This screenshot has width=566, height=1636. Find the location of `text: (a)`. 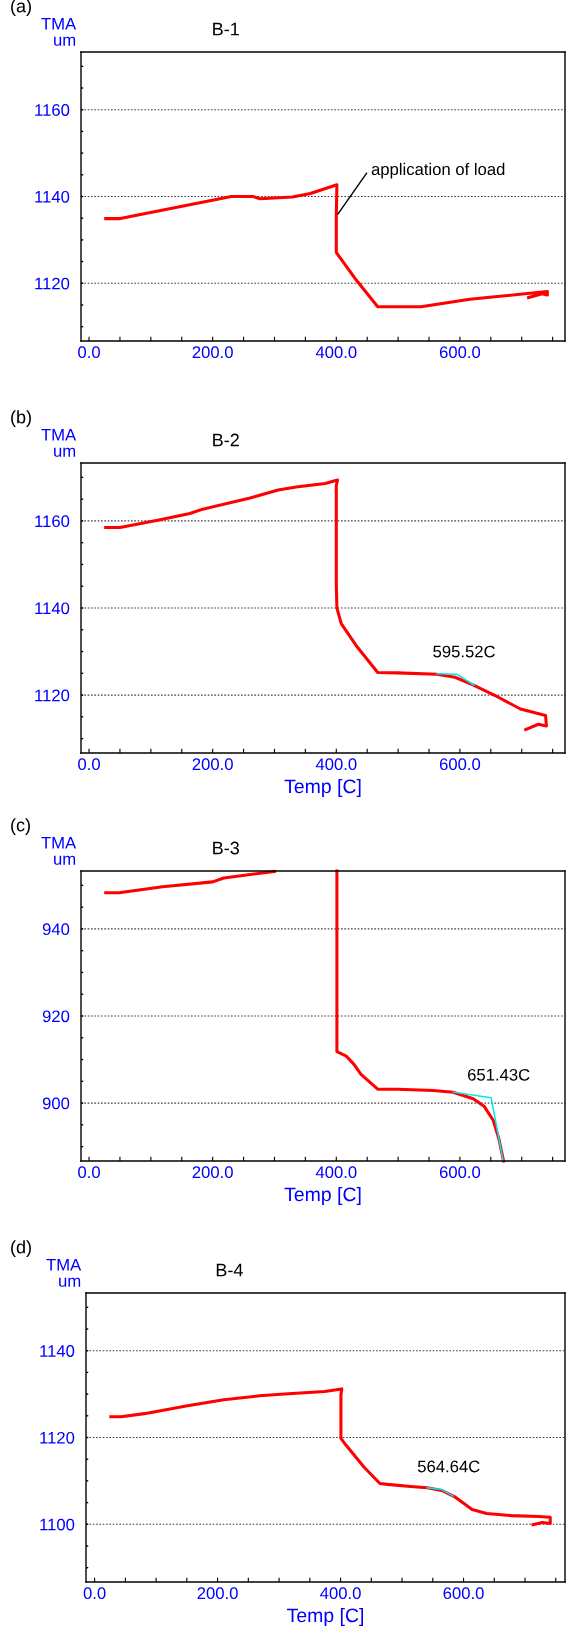

text: (a) is located at coordinates (21, 8).